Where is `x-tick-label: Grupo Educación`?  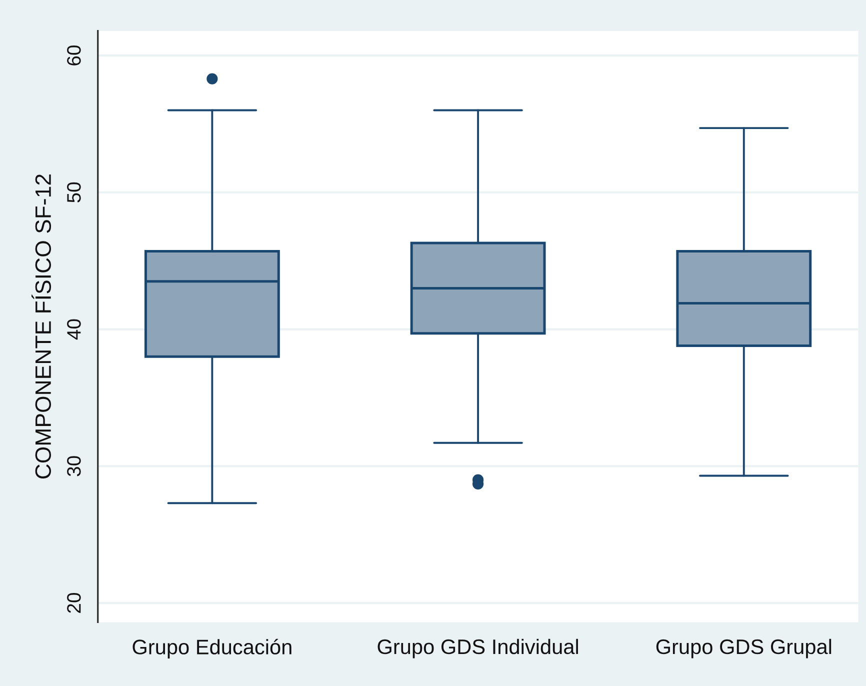 x-tick-label: Grupo Educación is located at coordinates (212, 648).